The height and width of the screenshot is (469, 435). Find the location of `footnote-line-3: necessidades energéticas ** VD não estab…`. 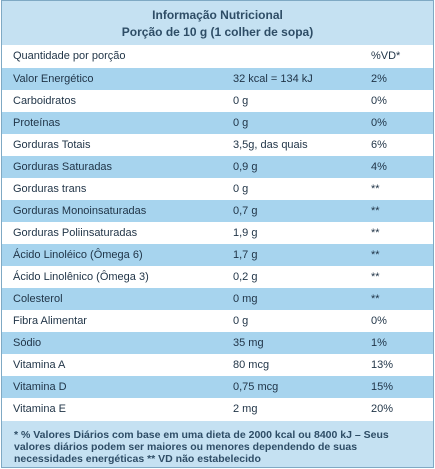

footnote-line-3: necessidades energéticas ** VD não estab… is located at coordinates (137, 459).